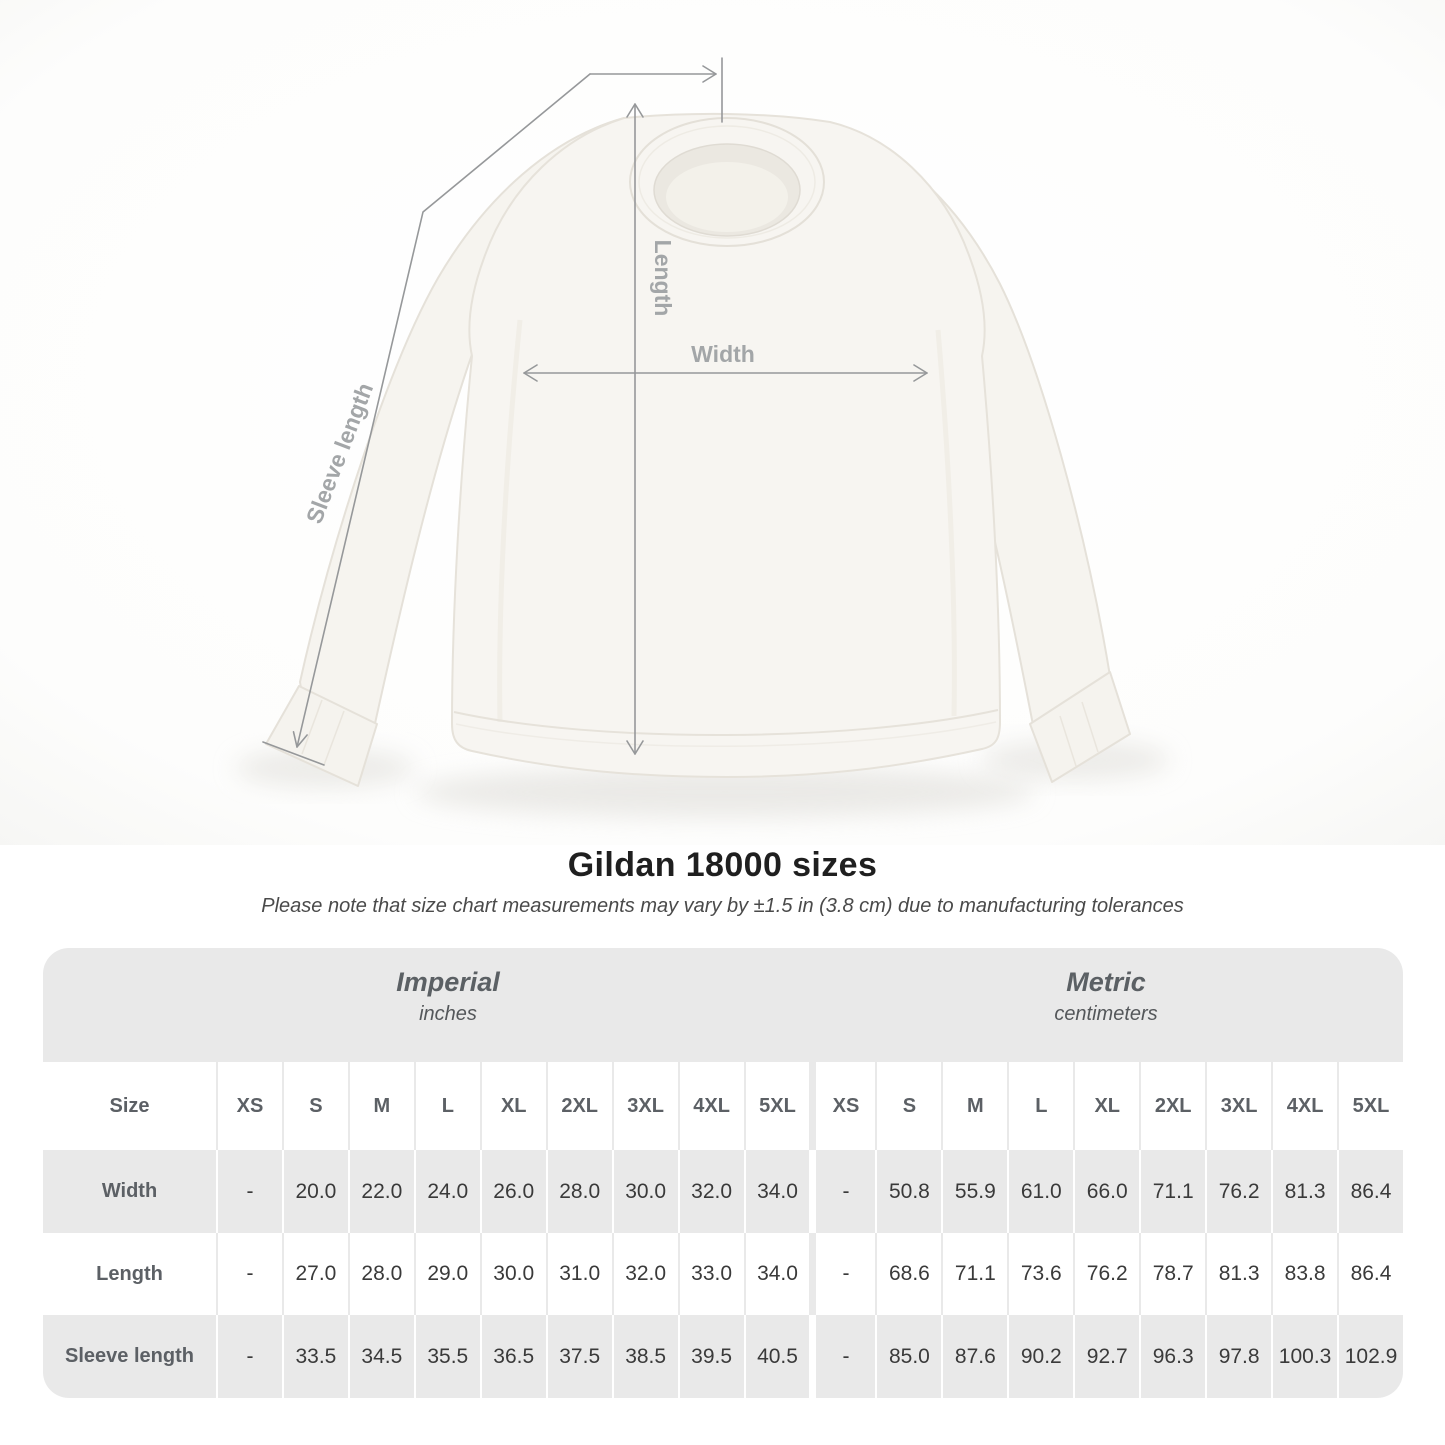 The width and height of the screenshot is (1445, 1445). What do you see at coordinates (710, 1274) in the screenshot?
I see `table-cell: 33.0` at bounding box center [710, 1274].